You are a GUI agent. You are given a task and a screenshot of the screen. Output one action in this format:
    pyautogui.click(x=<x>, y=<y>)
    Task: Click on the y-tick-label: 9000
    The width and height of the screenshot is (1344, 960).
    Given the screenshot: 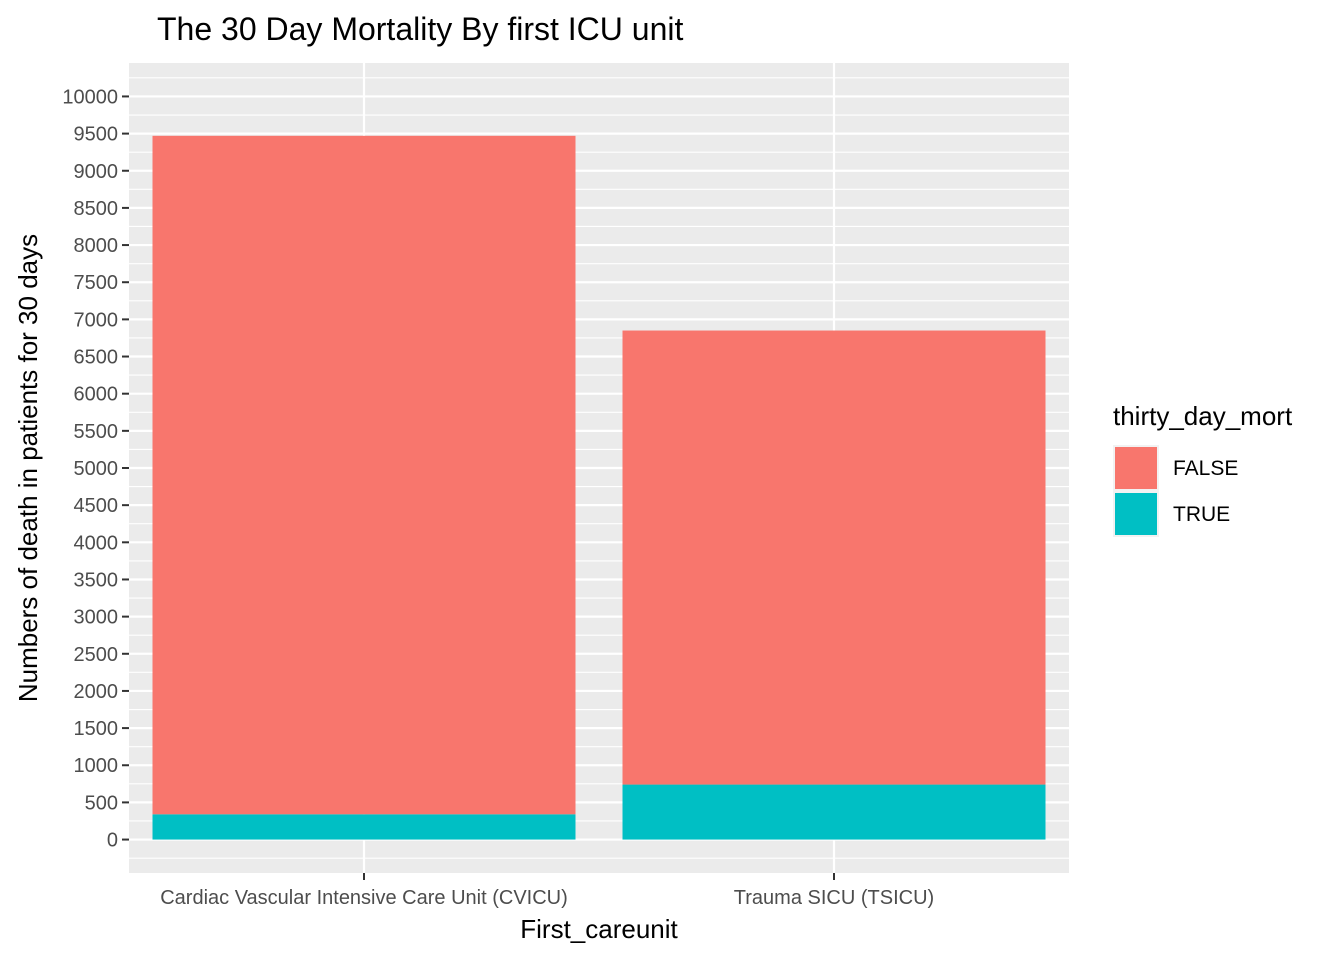 What is the action you would take?
    pyautogui.click(x=96, y=172)
    